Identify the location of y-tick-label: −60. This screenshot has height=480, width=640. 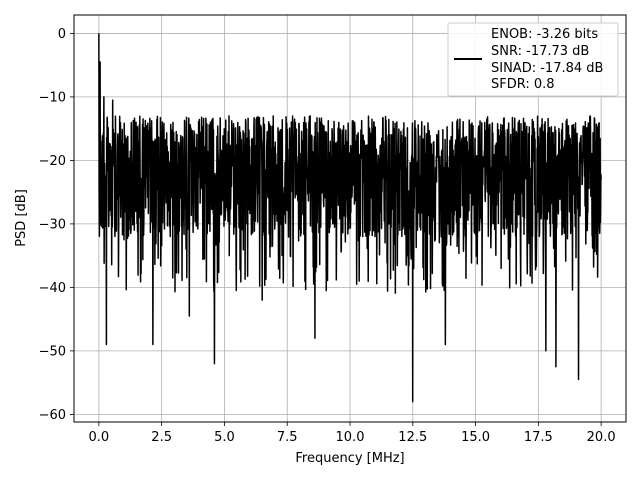
(52, 415).